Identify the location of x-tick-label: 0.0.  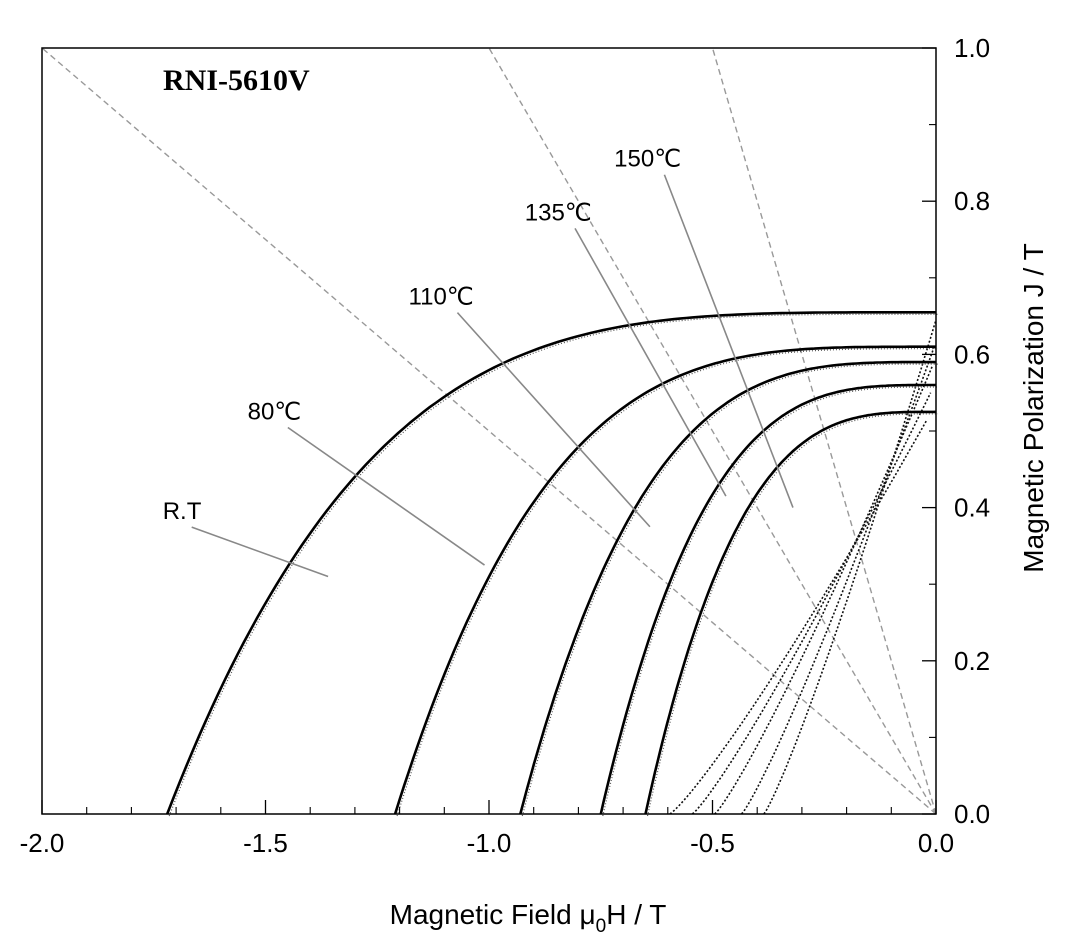
(936, 843).